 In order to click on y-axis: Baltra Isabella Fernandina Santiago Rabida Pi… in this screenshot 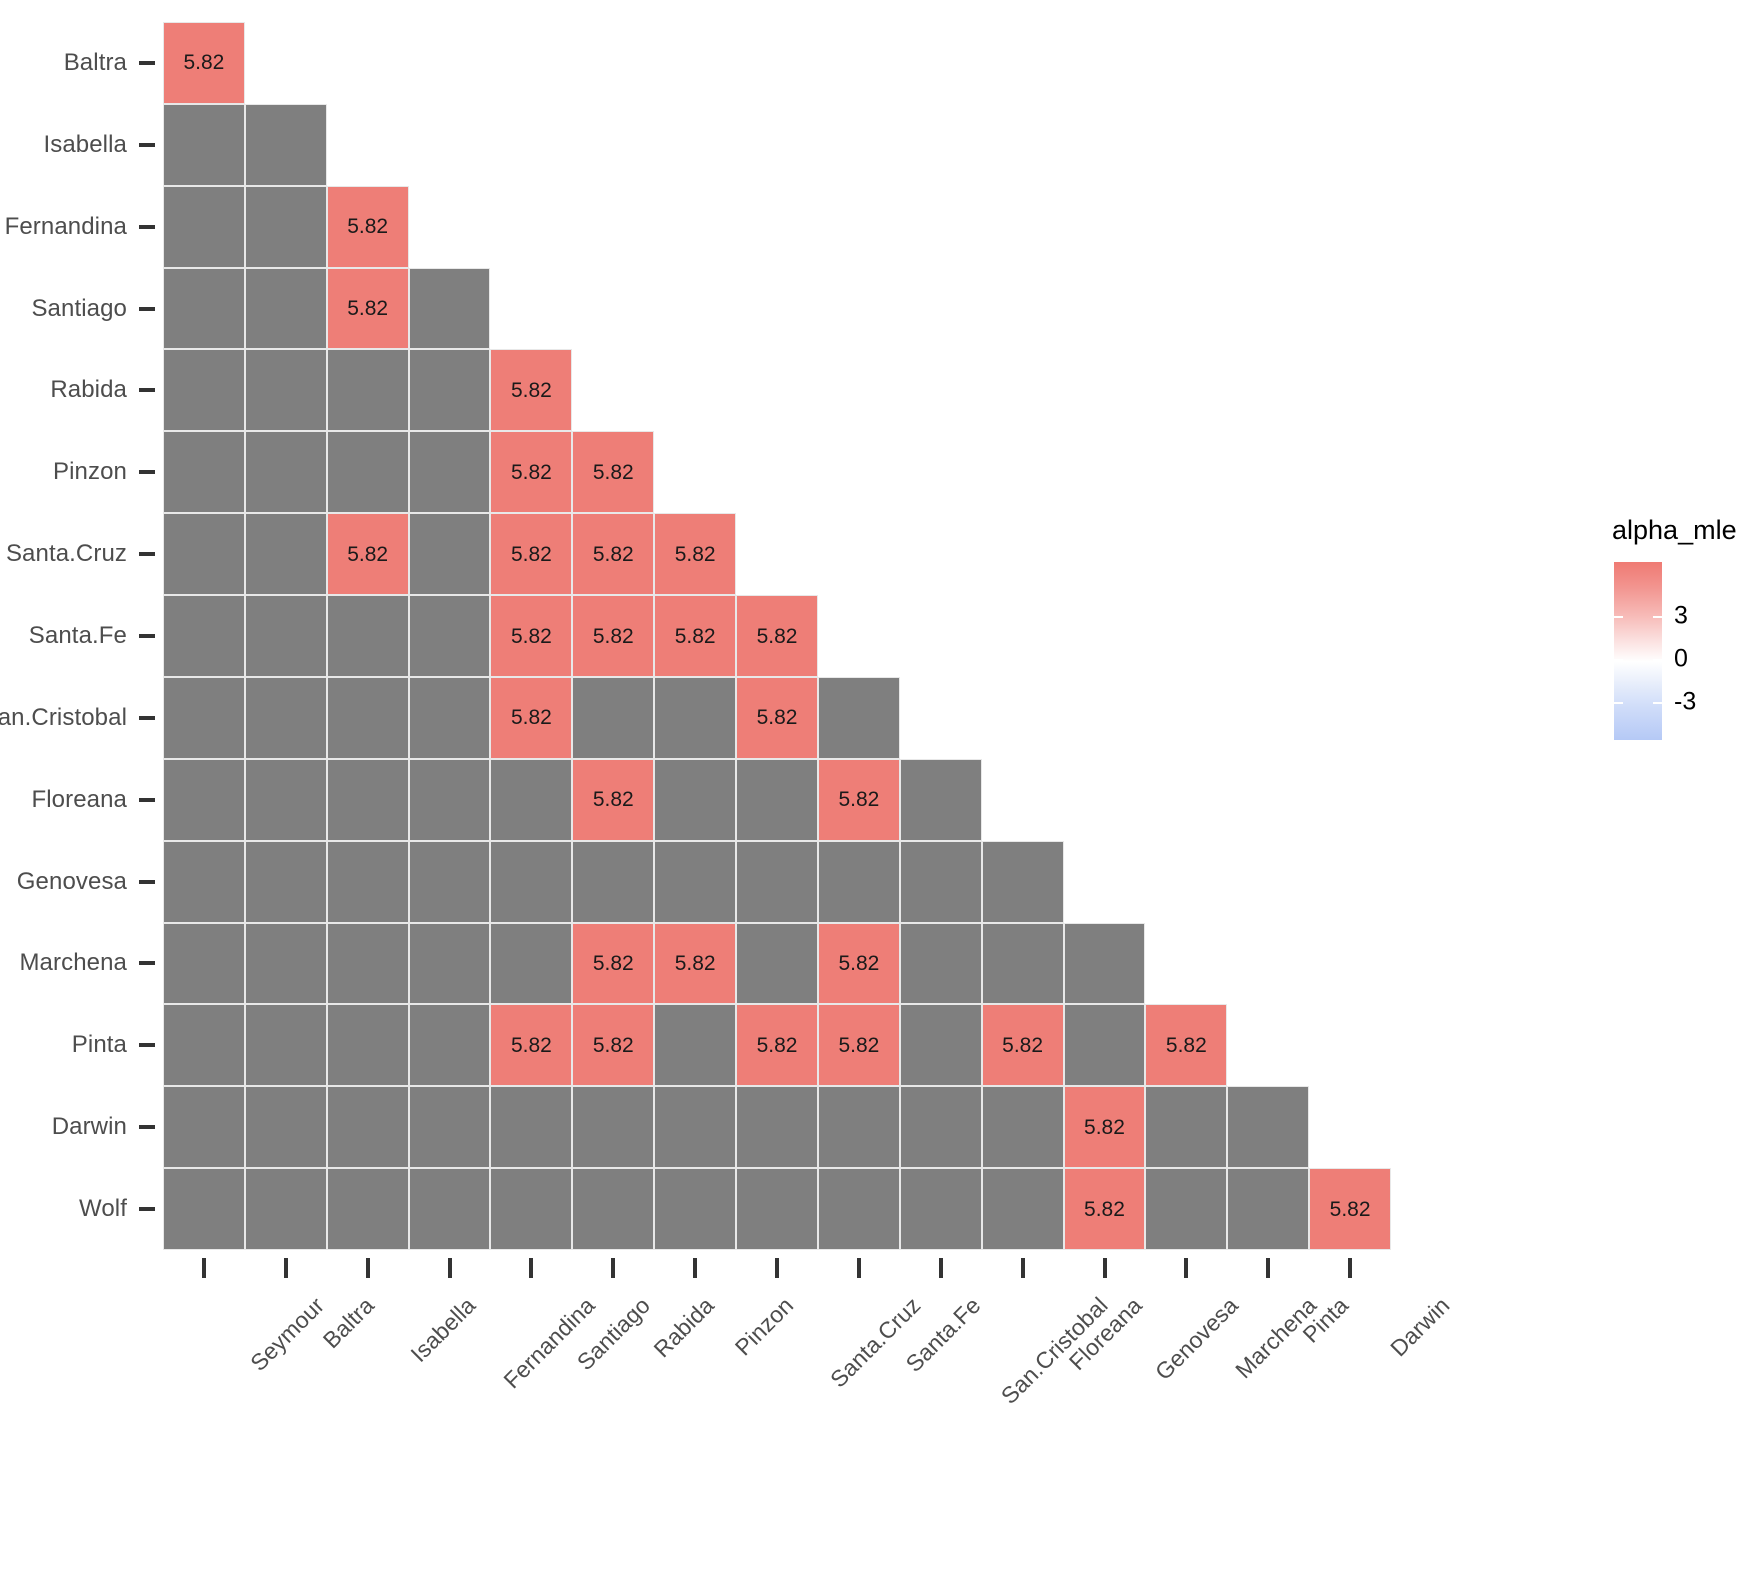, I will do `click(81, 636)`.